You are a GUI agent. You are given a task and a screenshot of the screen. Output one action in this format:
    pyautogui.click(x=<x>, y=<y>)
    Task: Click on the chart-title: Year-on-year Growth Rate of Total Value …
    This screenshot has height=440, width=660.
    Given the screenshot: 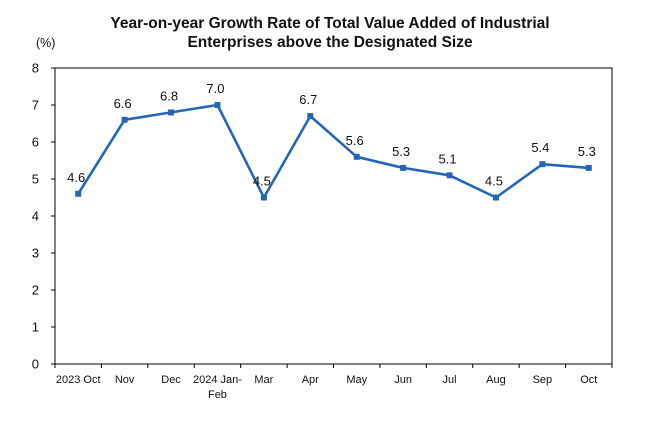 What is the action you would take?
    pyautogui.click(x=330, y=33)
    